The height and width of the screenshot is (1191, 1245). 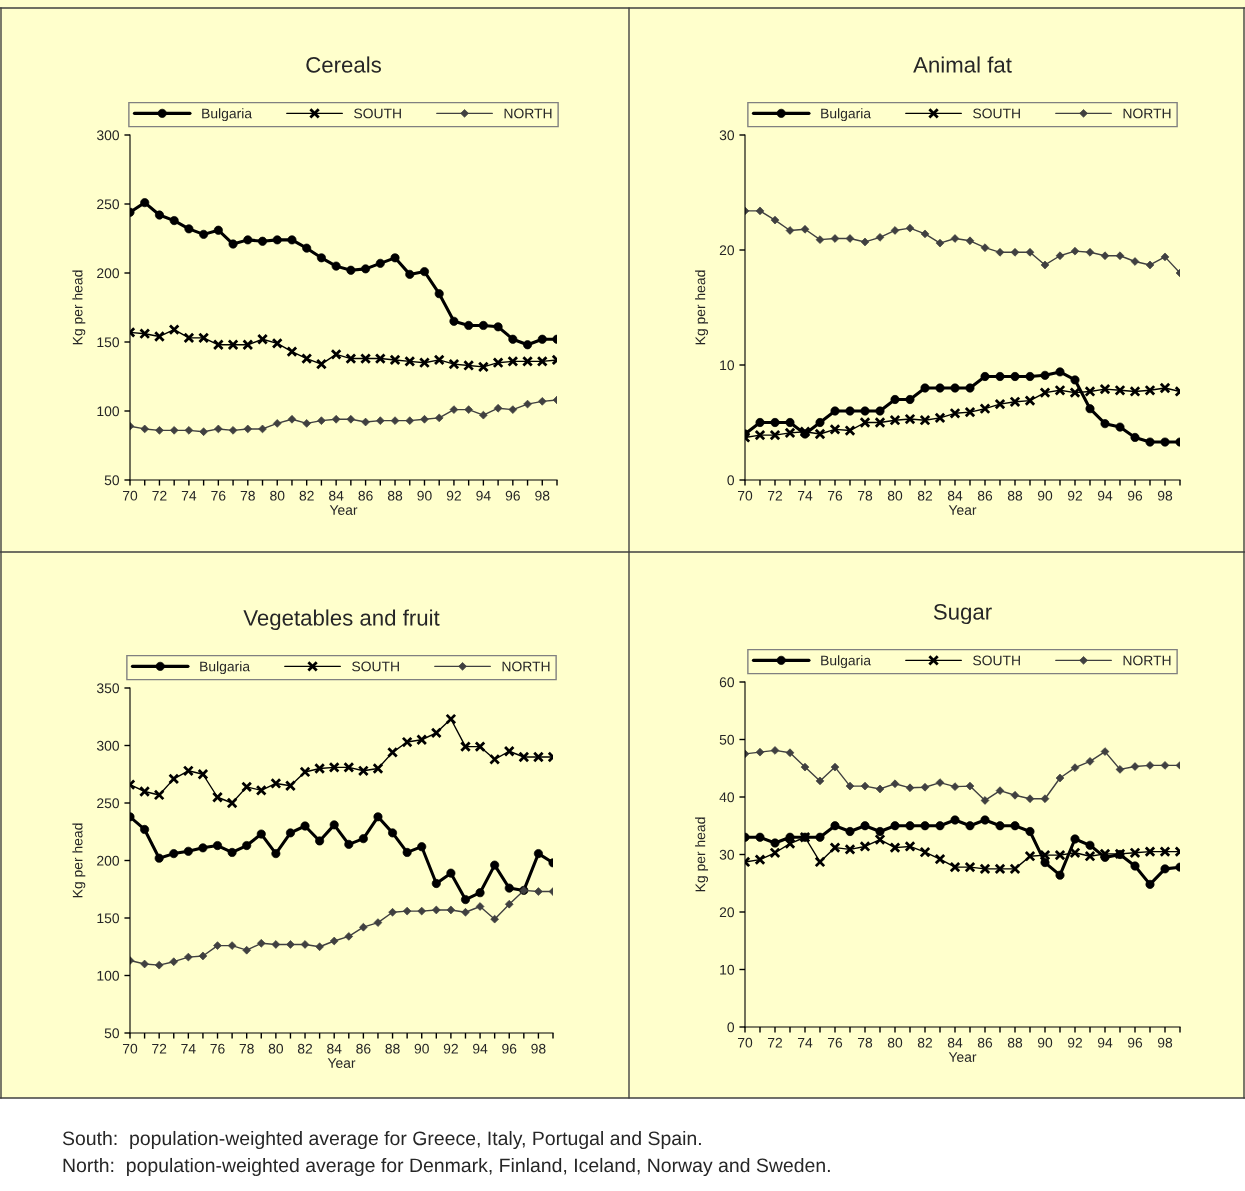 What do you see at coordinates (727, 912) in the screenshot?
I see `y-tick-label: 20` at bounding box center [727, 912].